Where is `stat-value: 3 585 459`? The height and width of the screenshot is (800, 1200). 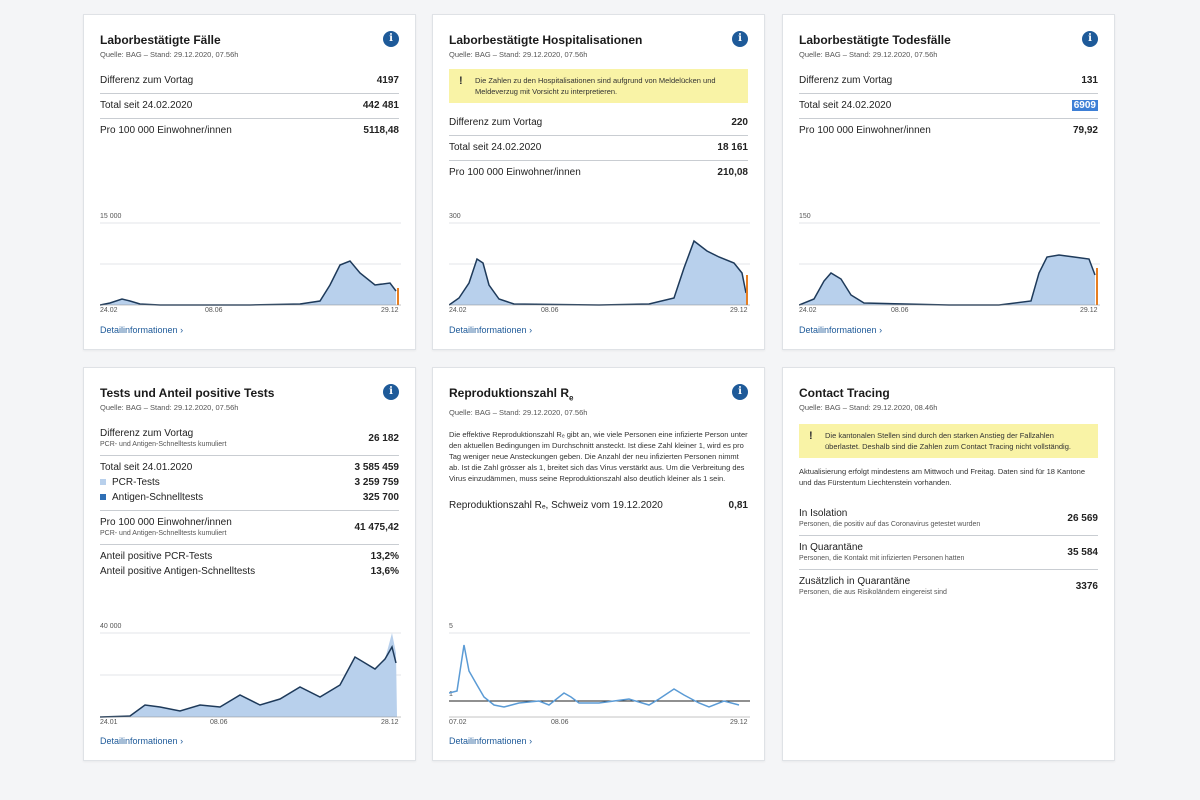
stat-value: 3 585 459 is located at coordinates (377, 467).